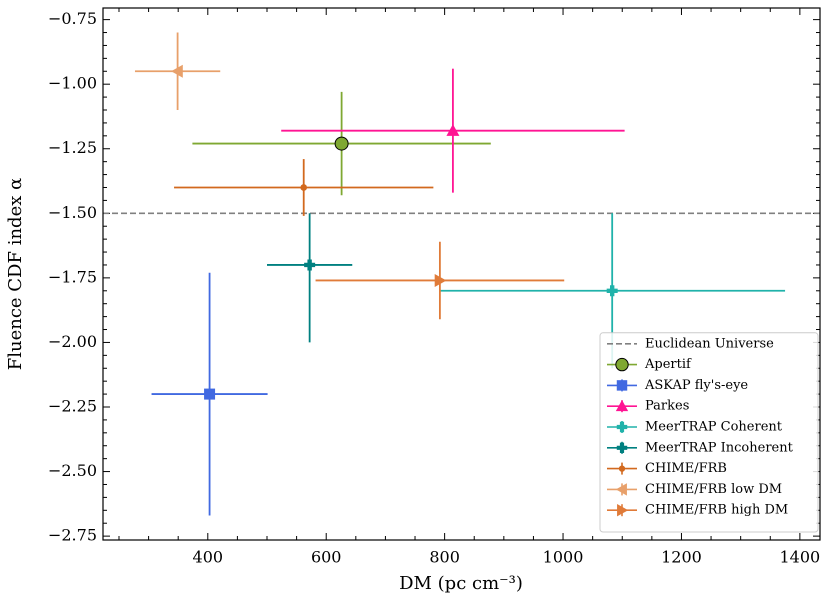 The width and height of the screenshot is (831, 607). Describe the element at coordinates (714, 427) in the screenshot. I see `legend-label: MeerTRAP Coherent` at that location.